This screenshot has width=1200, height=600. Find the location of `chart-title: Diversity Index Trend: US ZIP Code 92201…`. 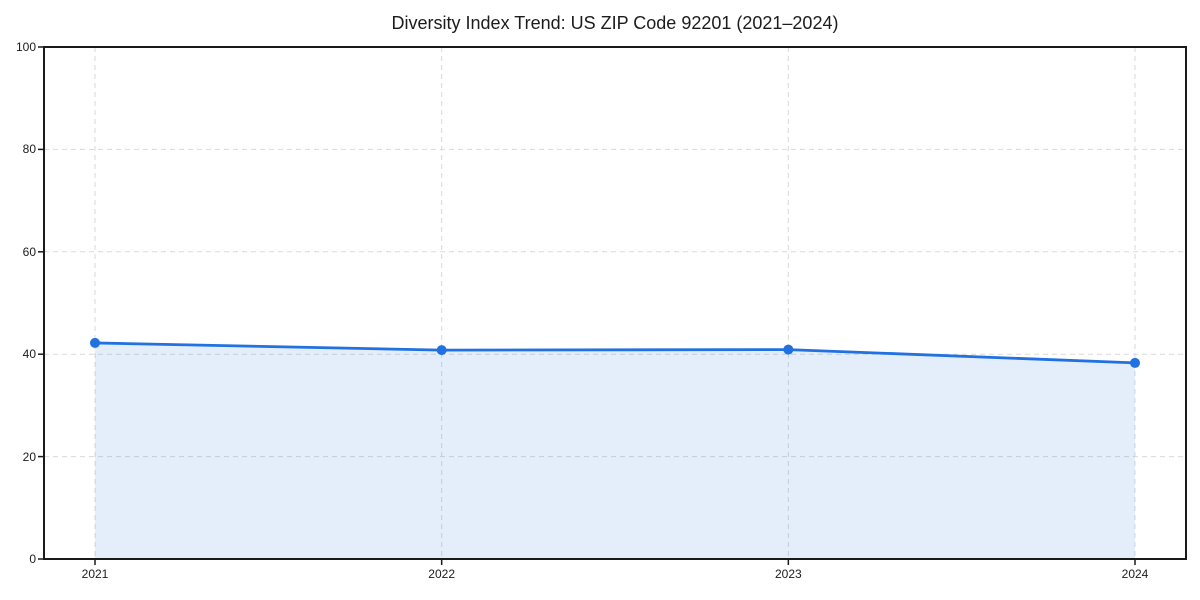

chart-title: Diversity Index Trend: US ZIP Code 92201… is located at coordinates (615, 23).